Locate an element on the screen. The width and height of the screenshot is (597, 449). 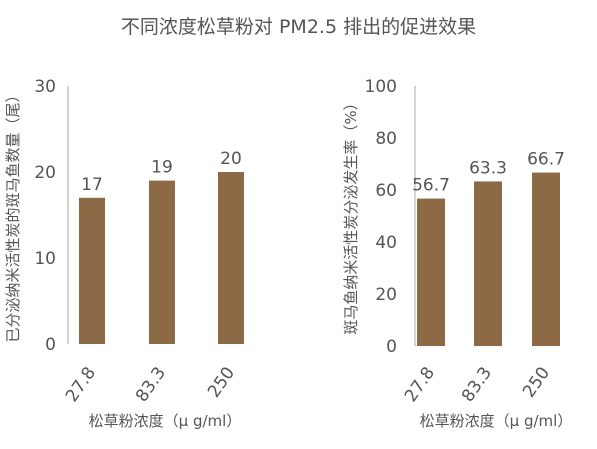
chart1-ytick-label: 30 is located at coordinates (45, 87).